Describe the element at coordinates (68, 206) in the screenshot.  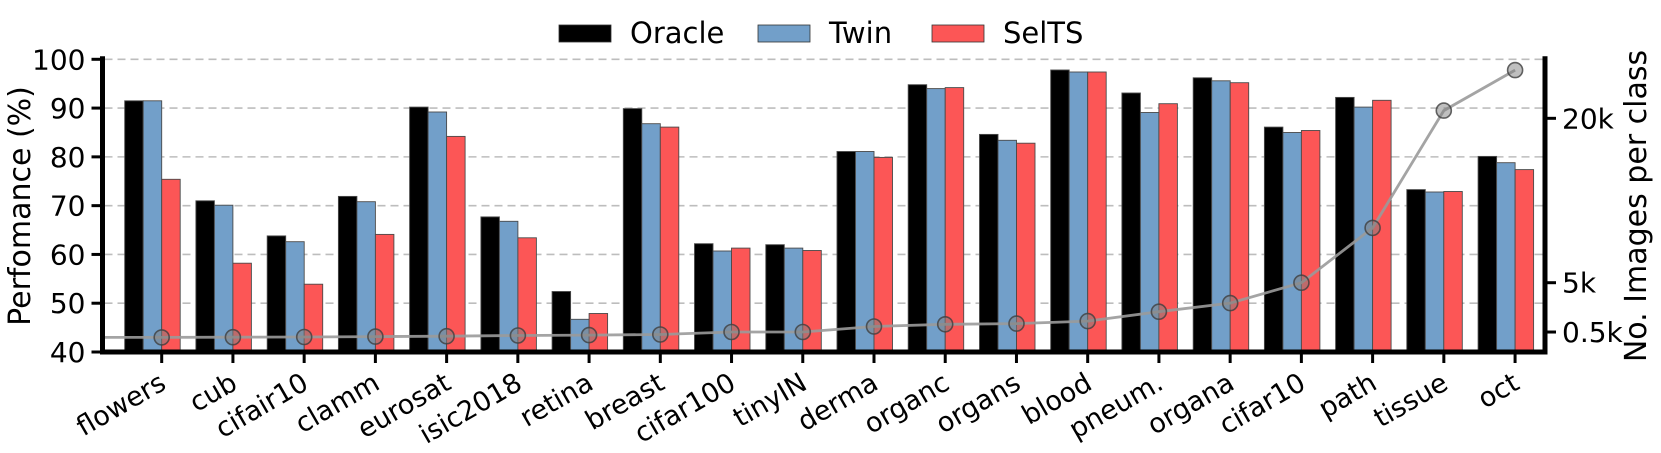
I see `left-tick-label: 70` at that location.